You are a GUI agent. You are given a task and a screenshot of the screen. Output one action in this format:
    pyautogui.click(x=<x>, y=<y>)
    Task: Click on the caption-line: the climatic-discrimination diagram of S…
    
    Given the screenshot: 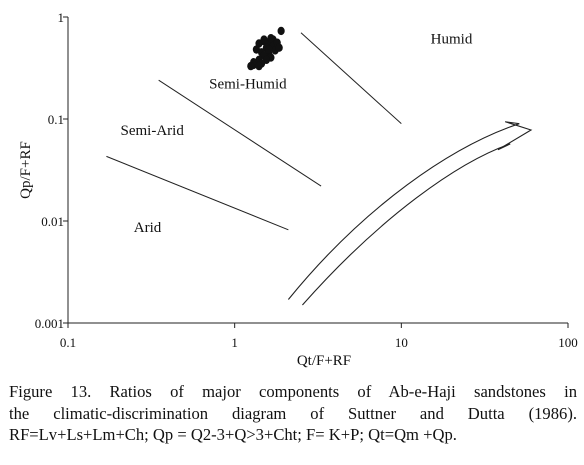 What is the action you would take?
    pyautogui.click(x=293, y=413)
    